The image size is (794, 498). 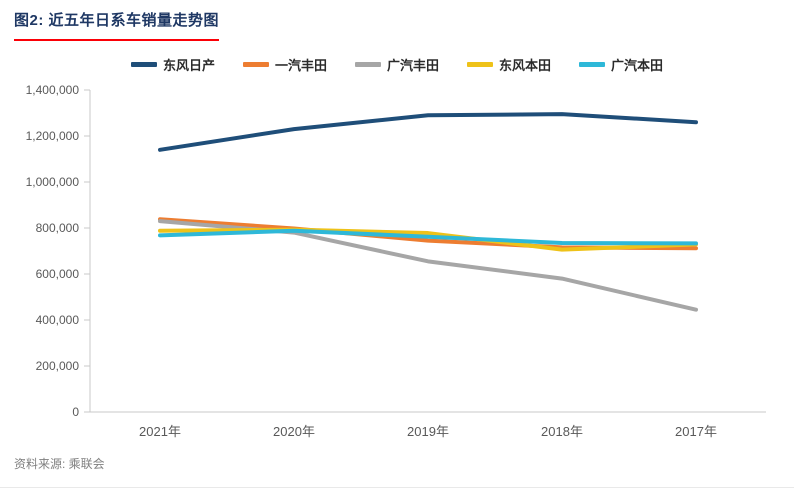 I want to click on y-axis-label: 1,200,000, so click(x=53, y=136).